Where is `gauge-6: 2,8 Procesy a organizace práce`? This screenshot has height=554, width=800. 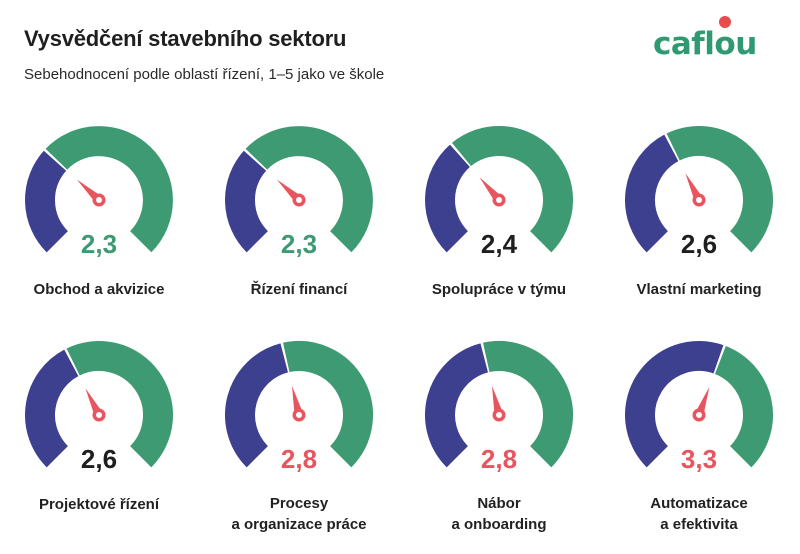 gauge-6: 2,8 Procesy a organizace práce is located at coordinates (299, 429).